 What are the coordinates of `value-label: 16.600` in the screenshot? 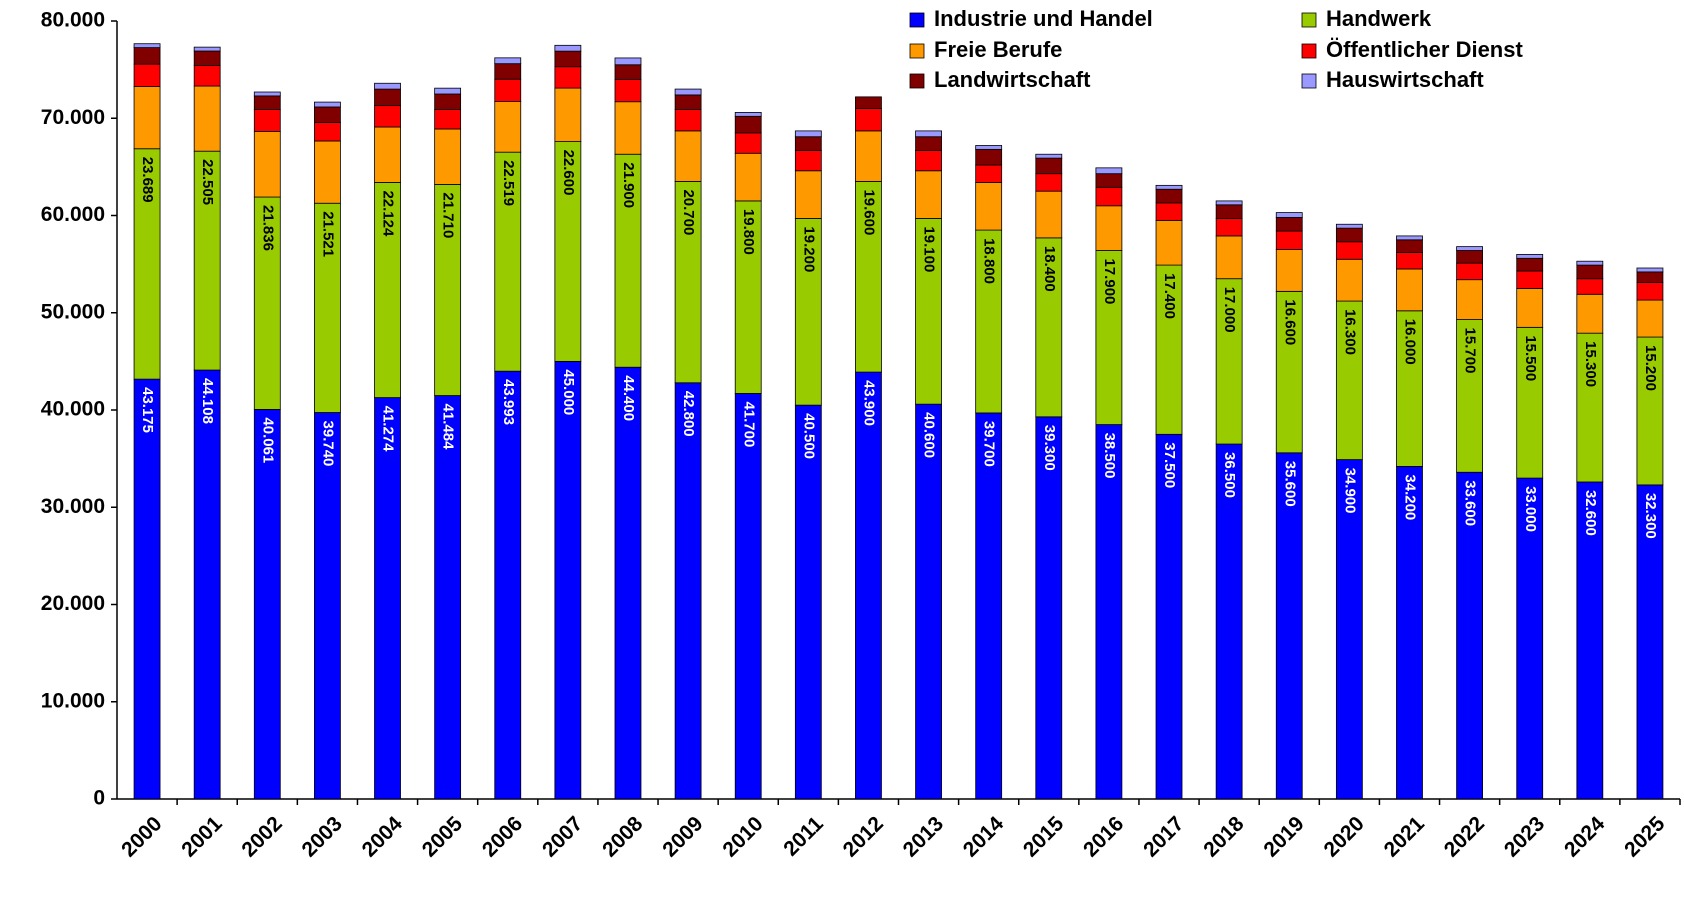 It's located at (1289, 322).